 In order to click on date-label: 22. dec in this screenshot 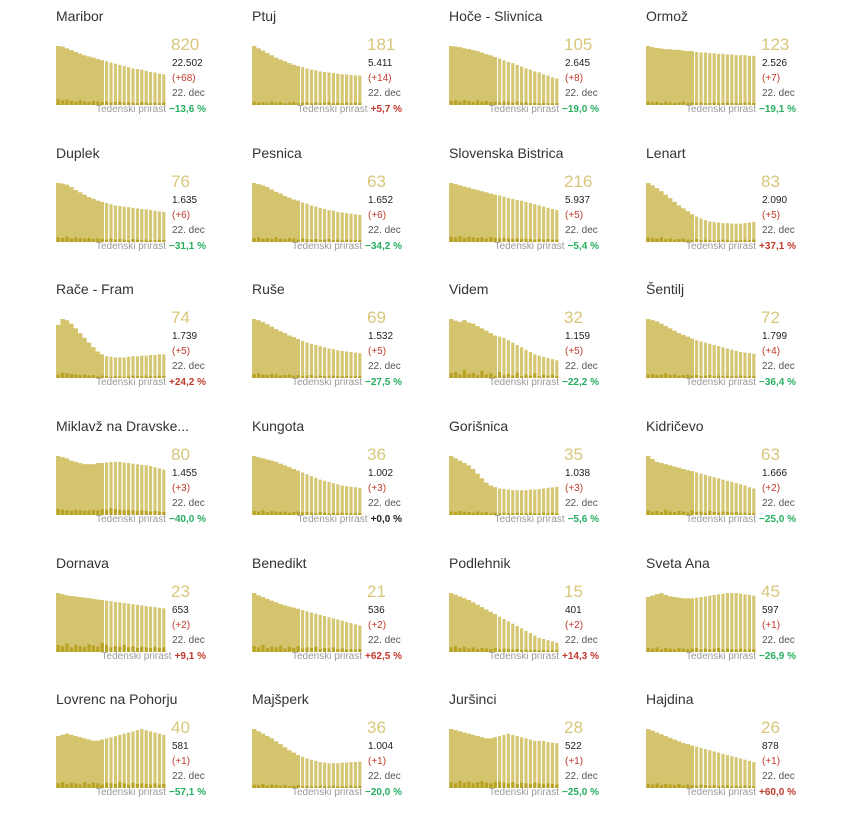, I will do `click(581, 640)`.